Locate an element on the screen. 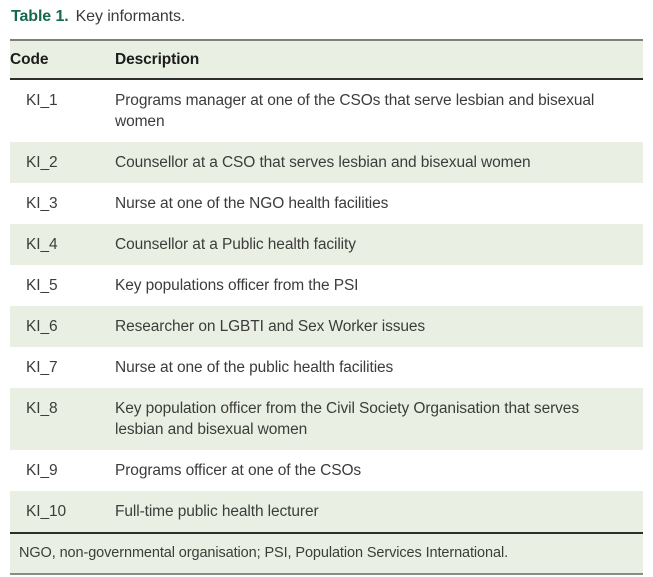  informant-description: Programs officer at one of the CSOs is located at coordinates (379, 470).